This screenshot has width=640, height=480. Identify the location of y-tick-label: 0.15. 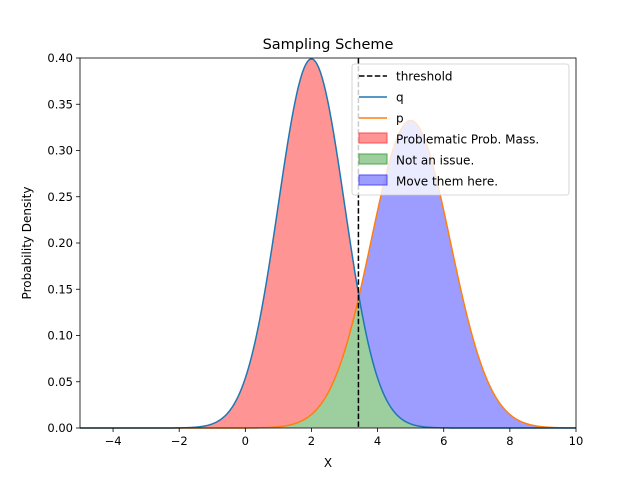
(60, 289).